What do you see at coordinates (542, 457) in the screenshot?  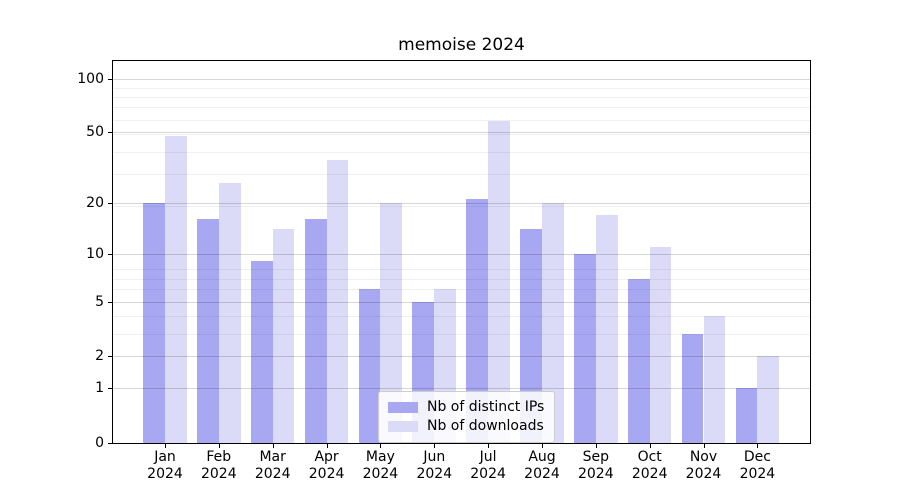 I see `x-tick-month: Aug` at bounding box center [542, 457].